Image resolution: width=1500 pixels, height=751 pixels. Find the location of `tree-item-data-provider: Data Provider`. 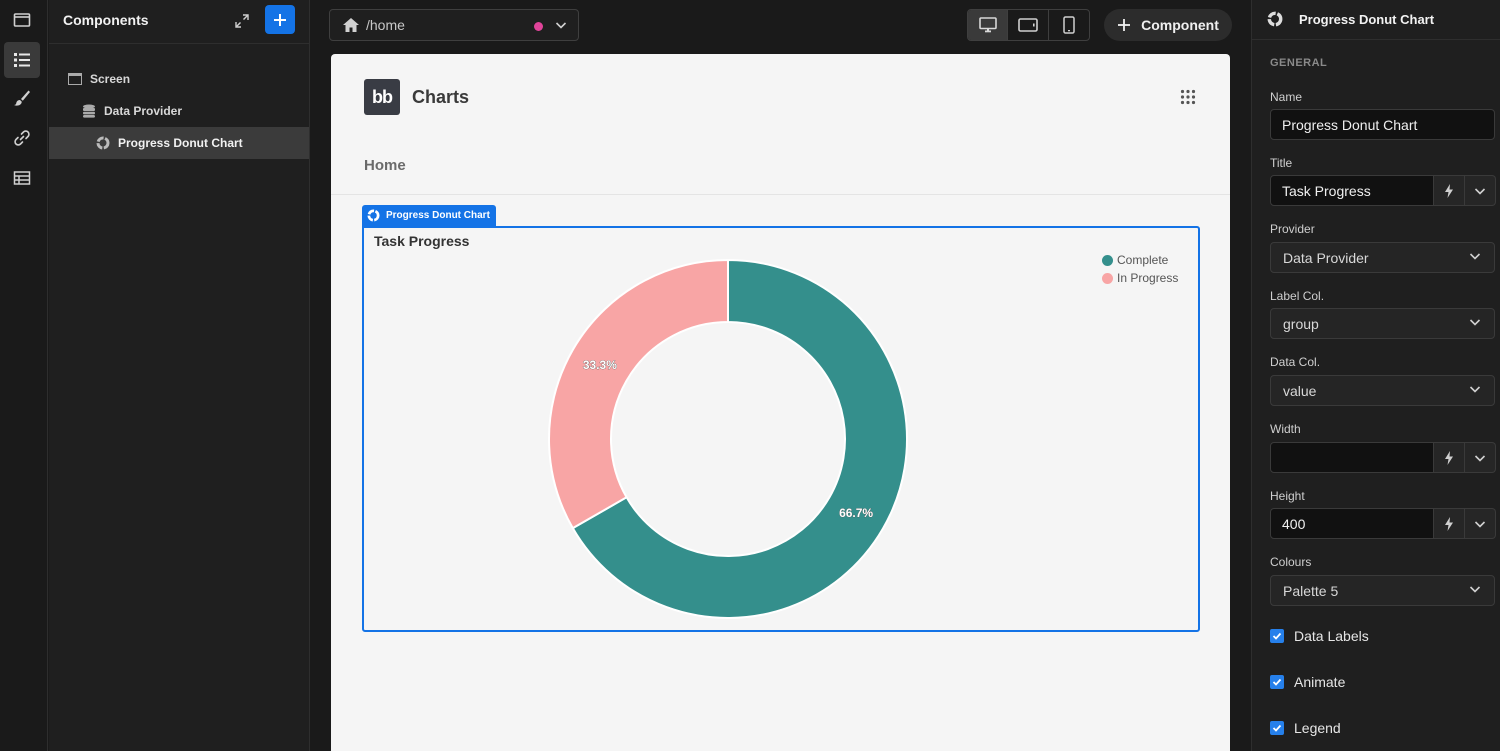

tree-item-data-provider: Data Provider is located at coordinates (179, 111).